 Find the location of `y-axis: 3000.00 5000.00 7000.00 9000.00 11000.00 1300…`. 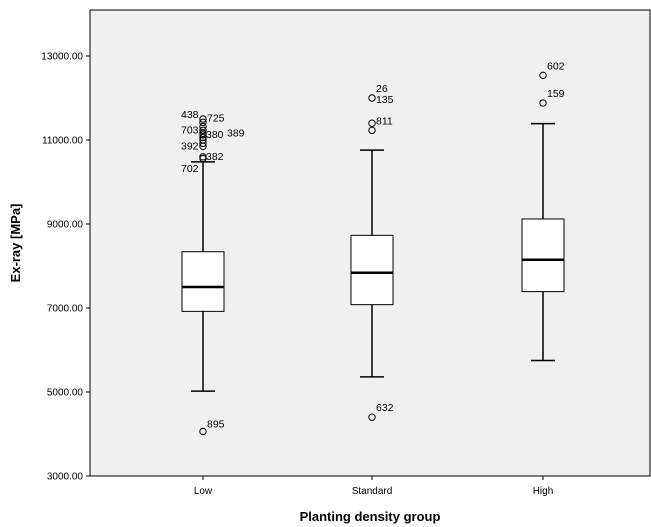

y-axis: 3000.00 5000.00 7000.00 9000.00 11000.00 1300… is located at coordinates (65, 267).